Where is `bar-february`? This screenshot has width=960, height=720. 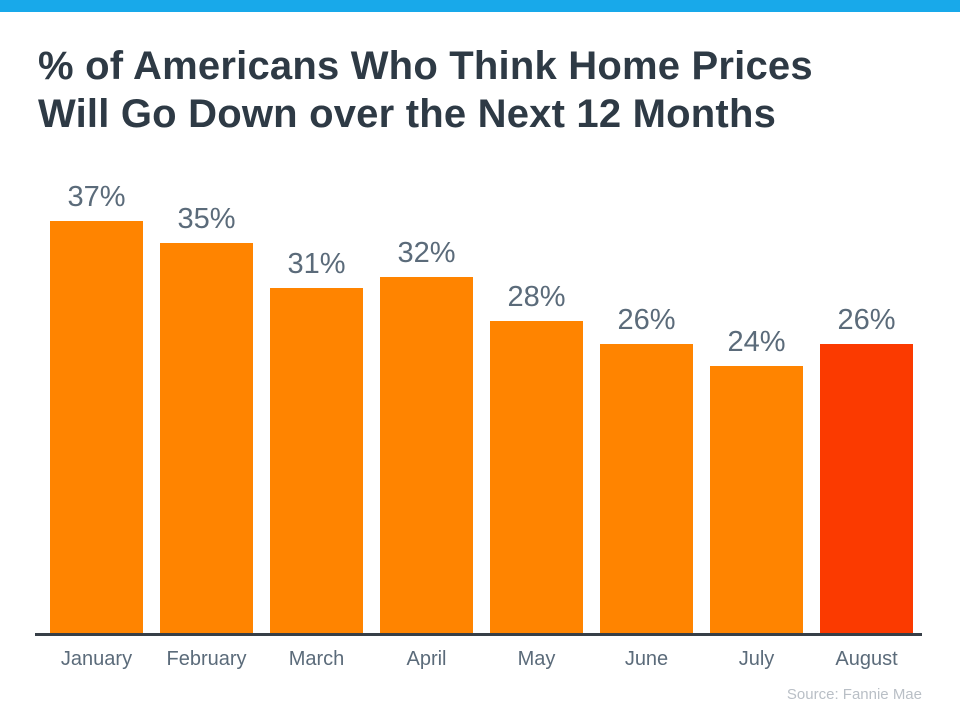 bar-february is located at coordinates (206, 438).